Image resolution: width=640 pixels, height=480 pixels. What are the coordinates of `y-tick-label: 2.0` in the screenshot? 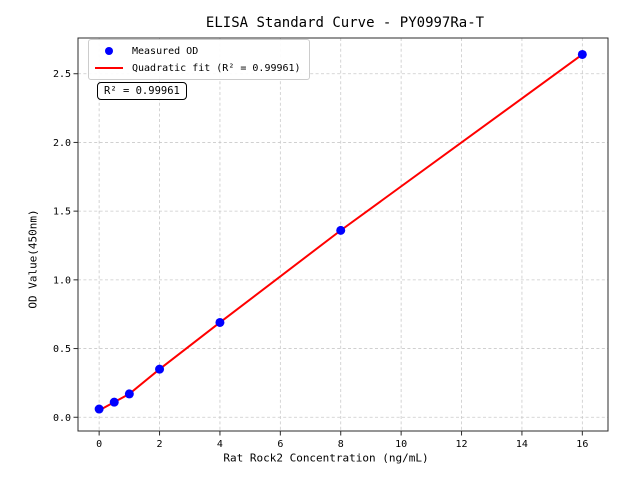 It's located at (62, 143).